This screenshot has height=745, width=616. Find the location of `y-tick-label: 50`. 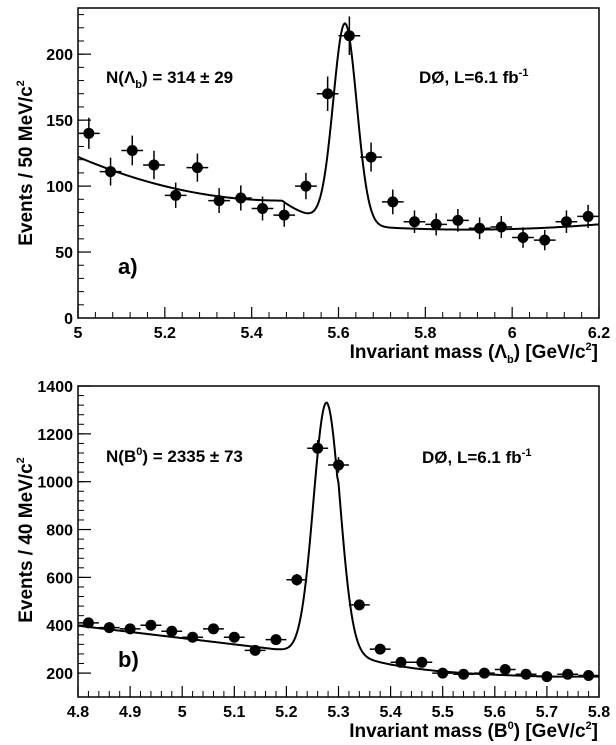

y-tick-label: 50 is located at coordinates (64, 253).